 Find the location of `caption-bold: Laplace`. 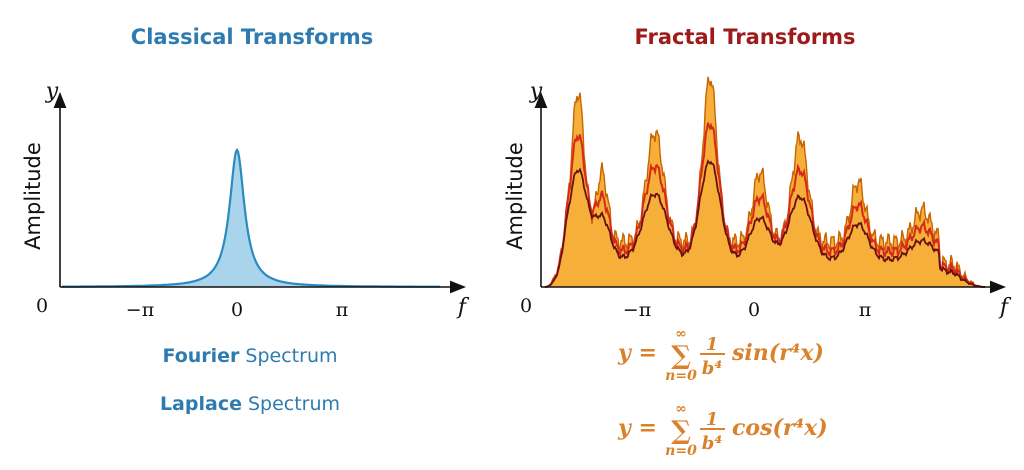

caption-bold: Laplace is located at coordinates (201, 404).